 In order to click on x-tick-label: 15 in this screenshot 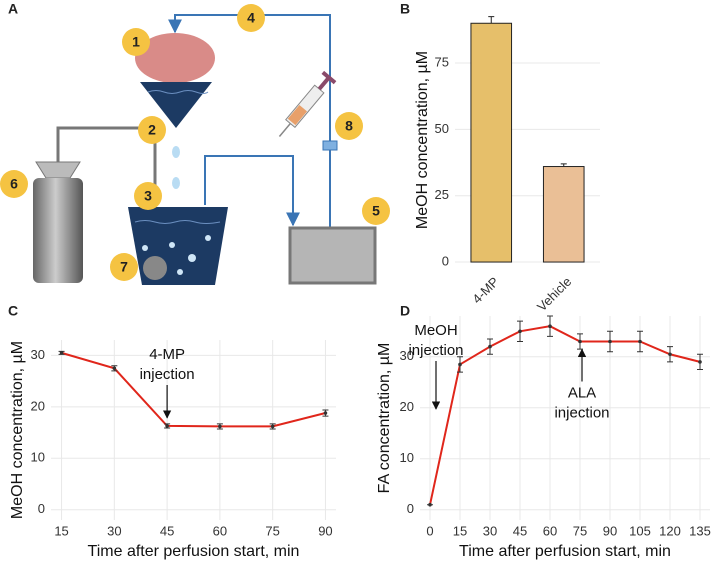, I will do `click(61, 530)`.